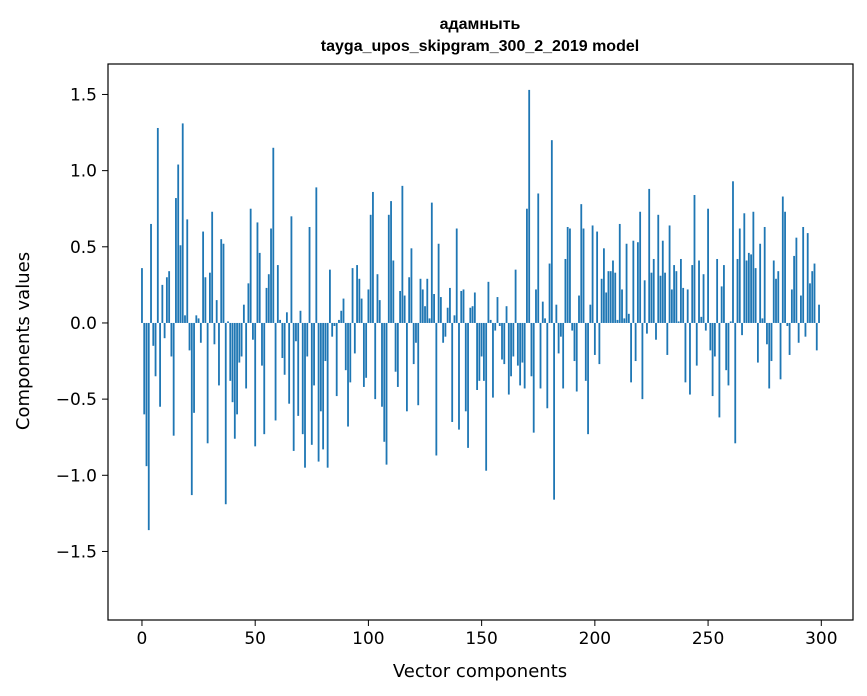 The width and height of the screenshot is (867, 696). What do you see at coordinates (23, 341) in the screenshot?
I see `y-axis-label: Components values` at bounding box center [23, 341].